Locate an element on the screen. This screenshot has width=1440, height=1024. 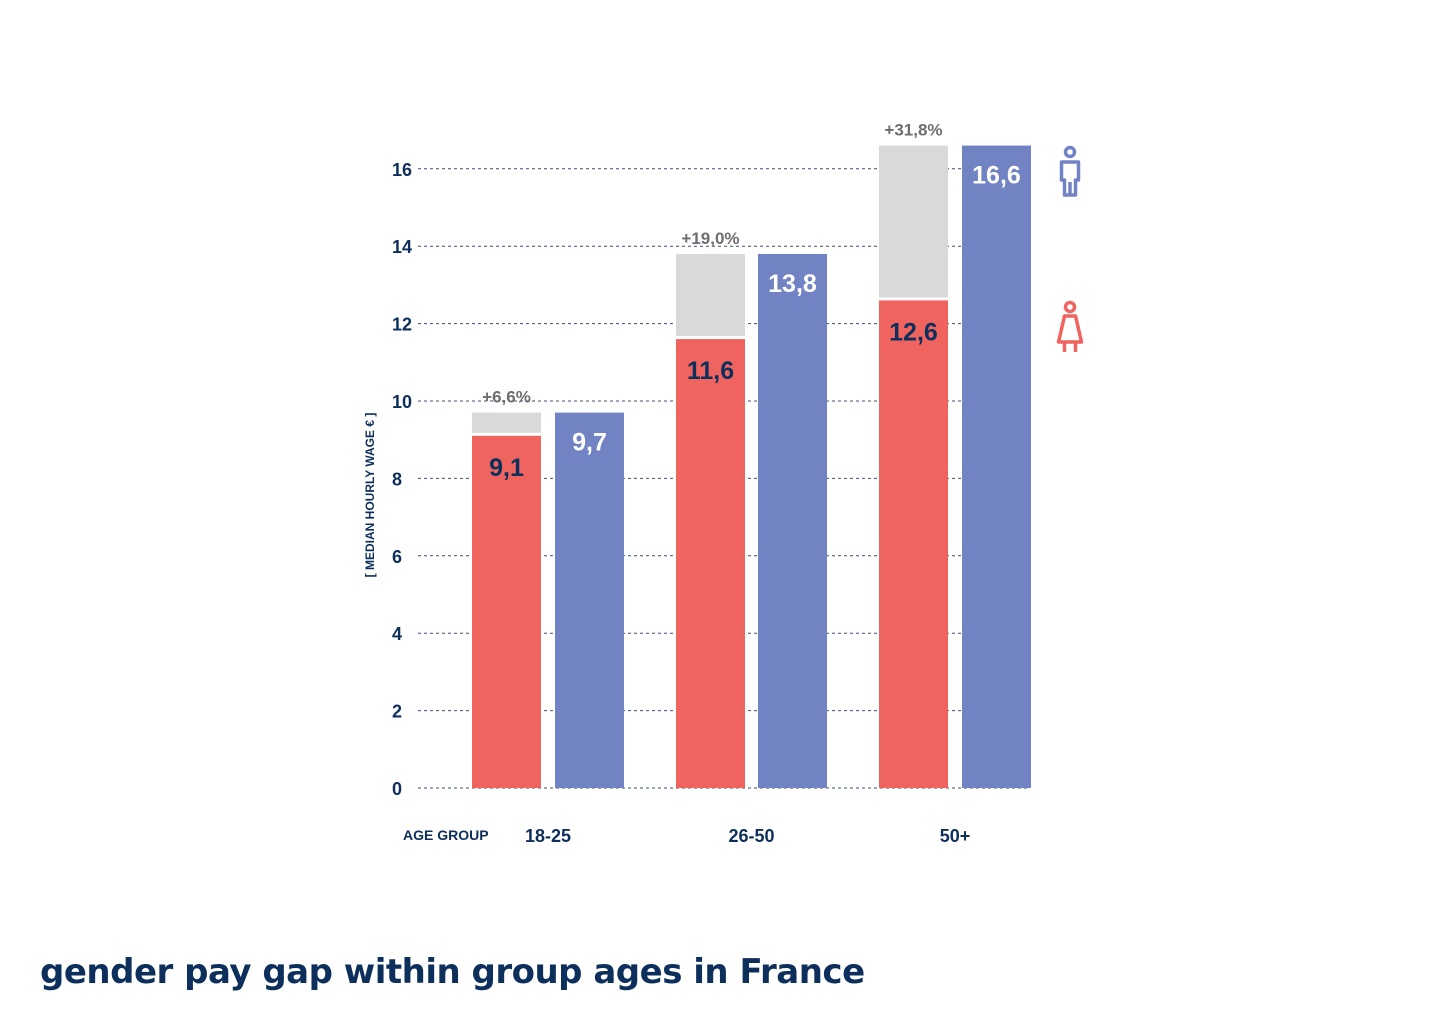
y-tick-label: 14 is located at coordinates (402, 247).